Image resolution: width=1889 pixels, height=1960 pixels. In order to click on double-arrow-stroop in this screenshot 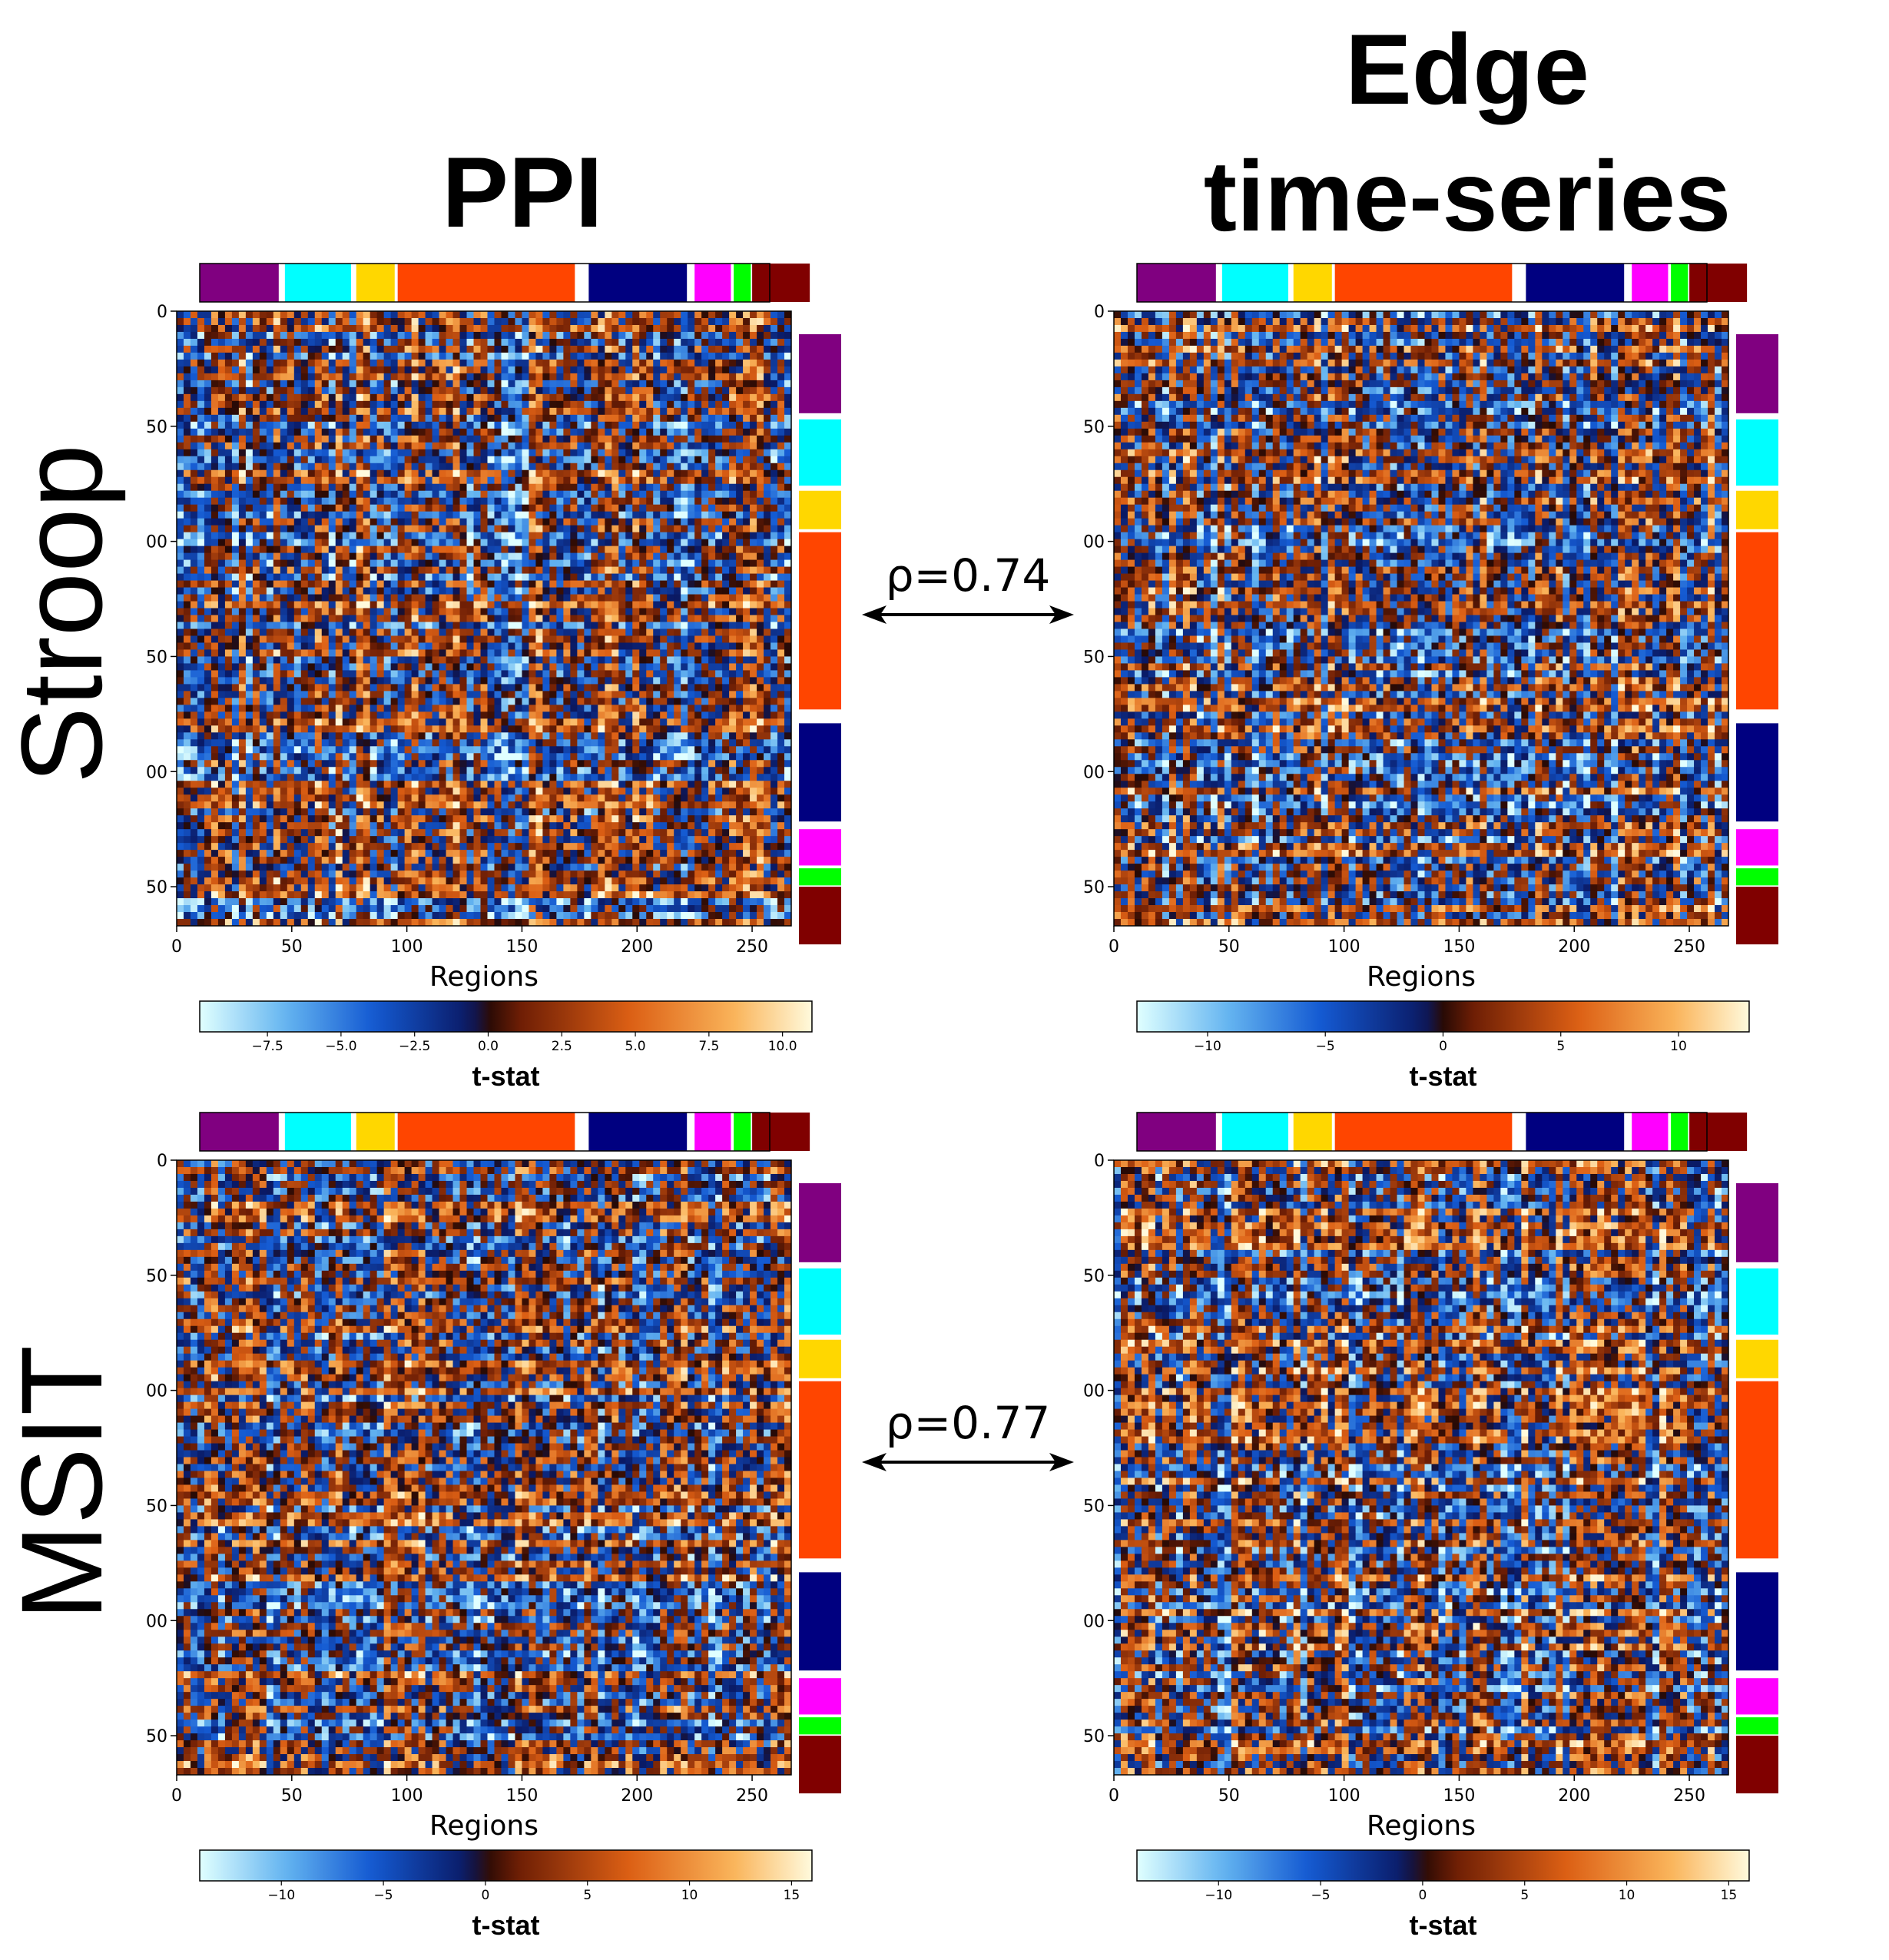, I will do `click(967, 614)`.